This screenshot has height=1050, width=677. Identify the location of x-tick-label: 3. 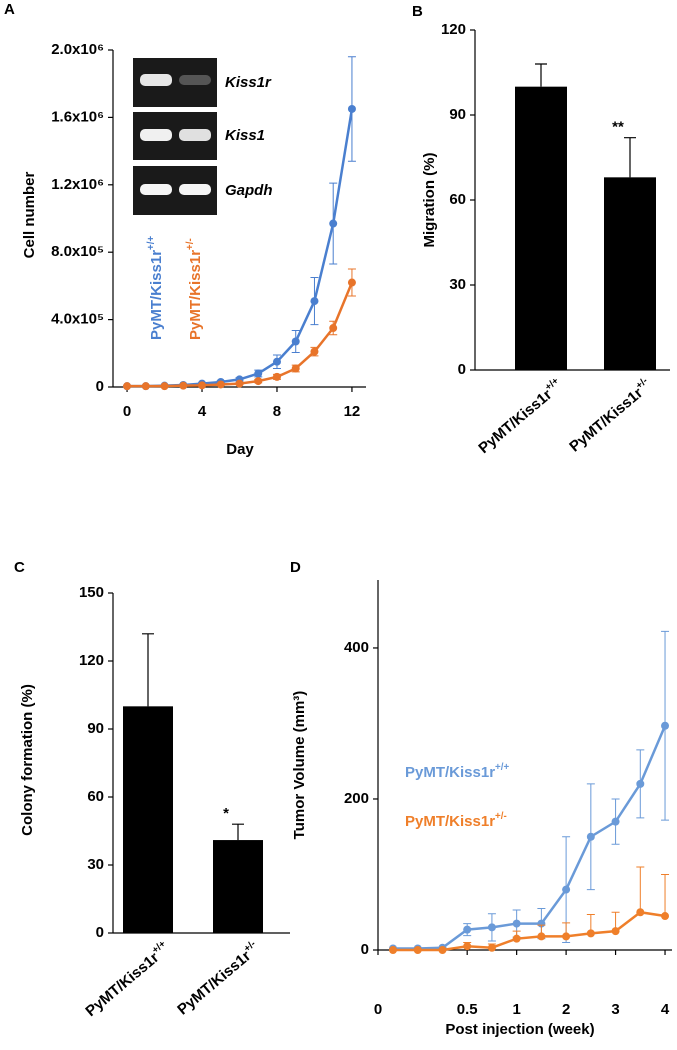
(615, 1009).